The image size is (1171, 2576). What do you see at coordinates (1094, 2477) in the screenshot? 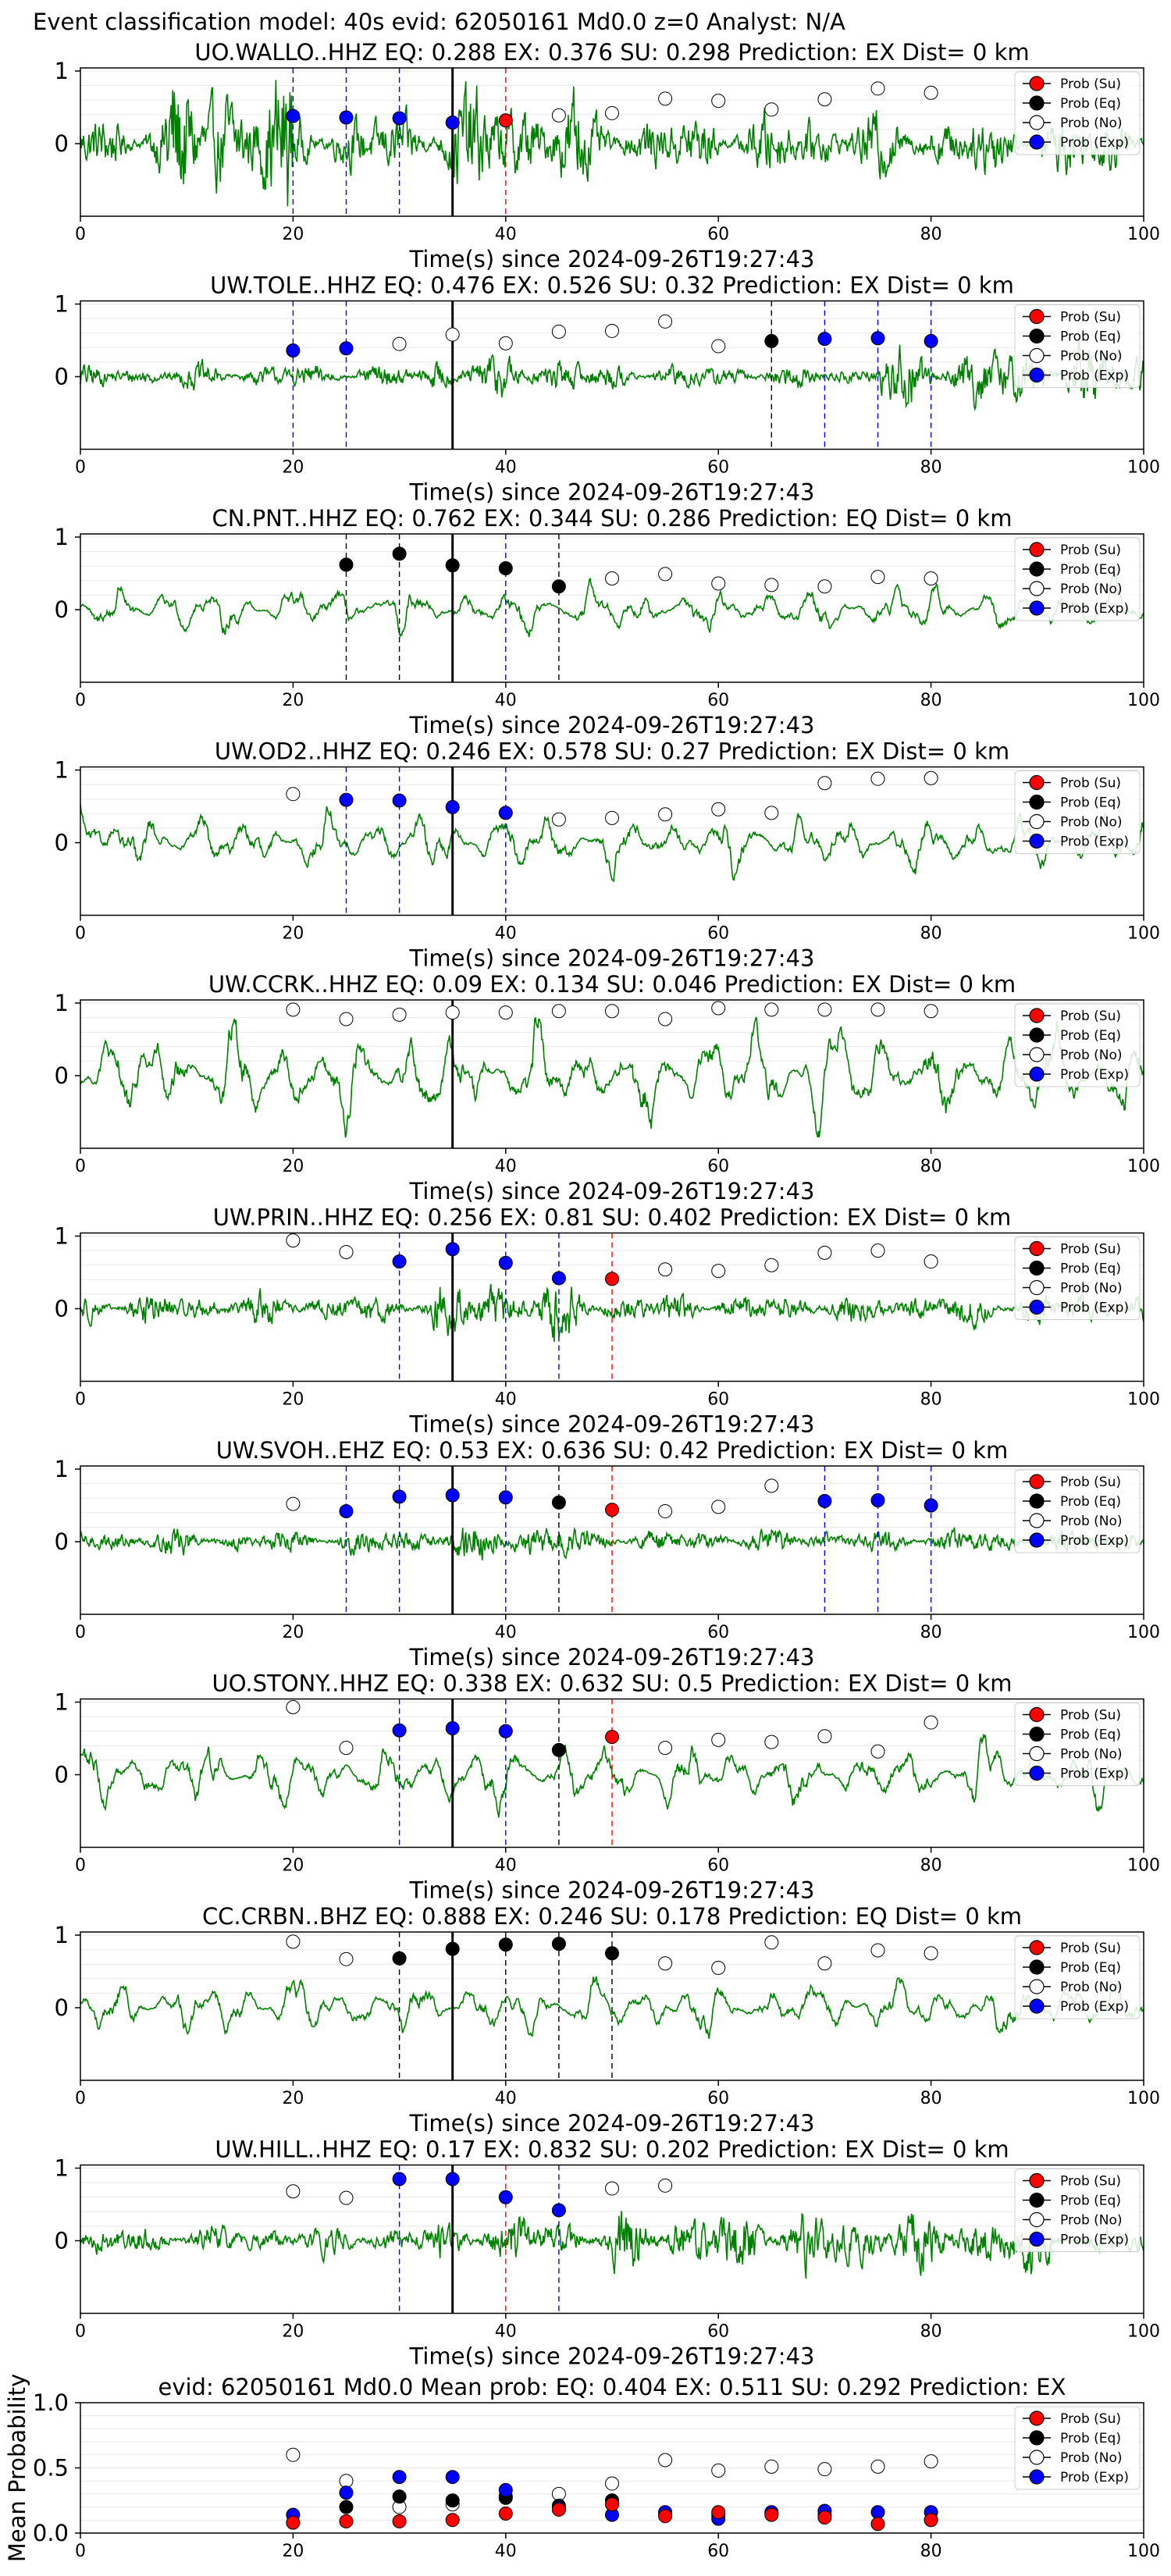
I see `legend-label: Prob (Exp)` at bounding box center [1094, 2477].